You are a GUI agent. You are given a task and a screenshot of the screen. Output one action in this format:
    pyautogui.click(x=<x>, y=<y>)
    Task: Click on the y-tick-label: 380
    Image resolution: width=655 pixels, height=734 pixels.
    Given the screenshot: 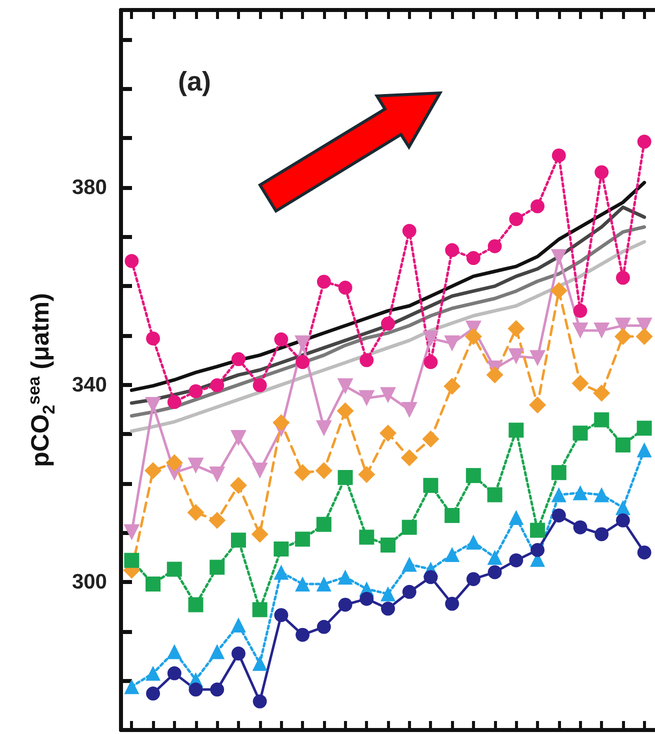 What is the action you would take?
    pyautogui.click(x=89, y=188)
    